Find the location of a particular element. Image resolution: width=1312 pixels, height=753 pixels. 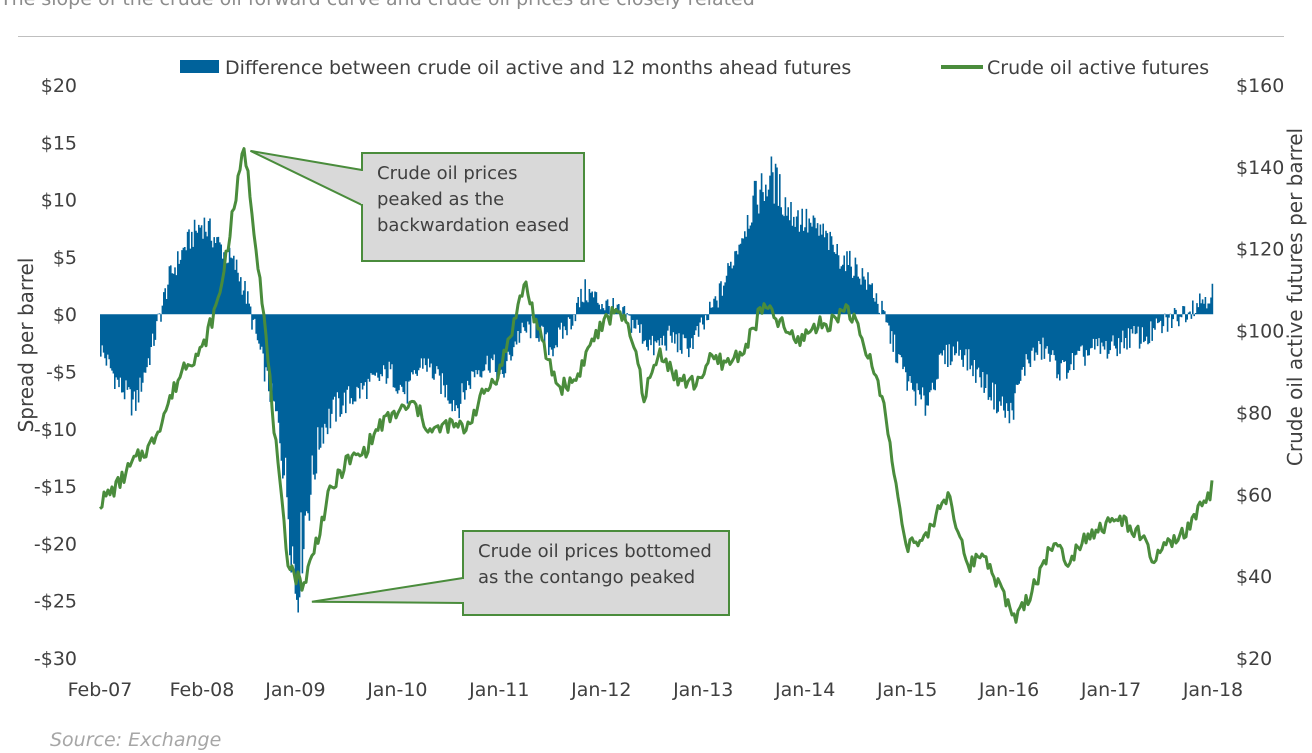

x-tick-label: Jan-17 is located at coordinates (1110, 690).